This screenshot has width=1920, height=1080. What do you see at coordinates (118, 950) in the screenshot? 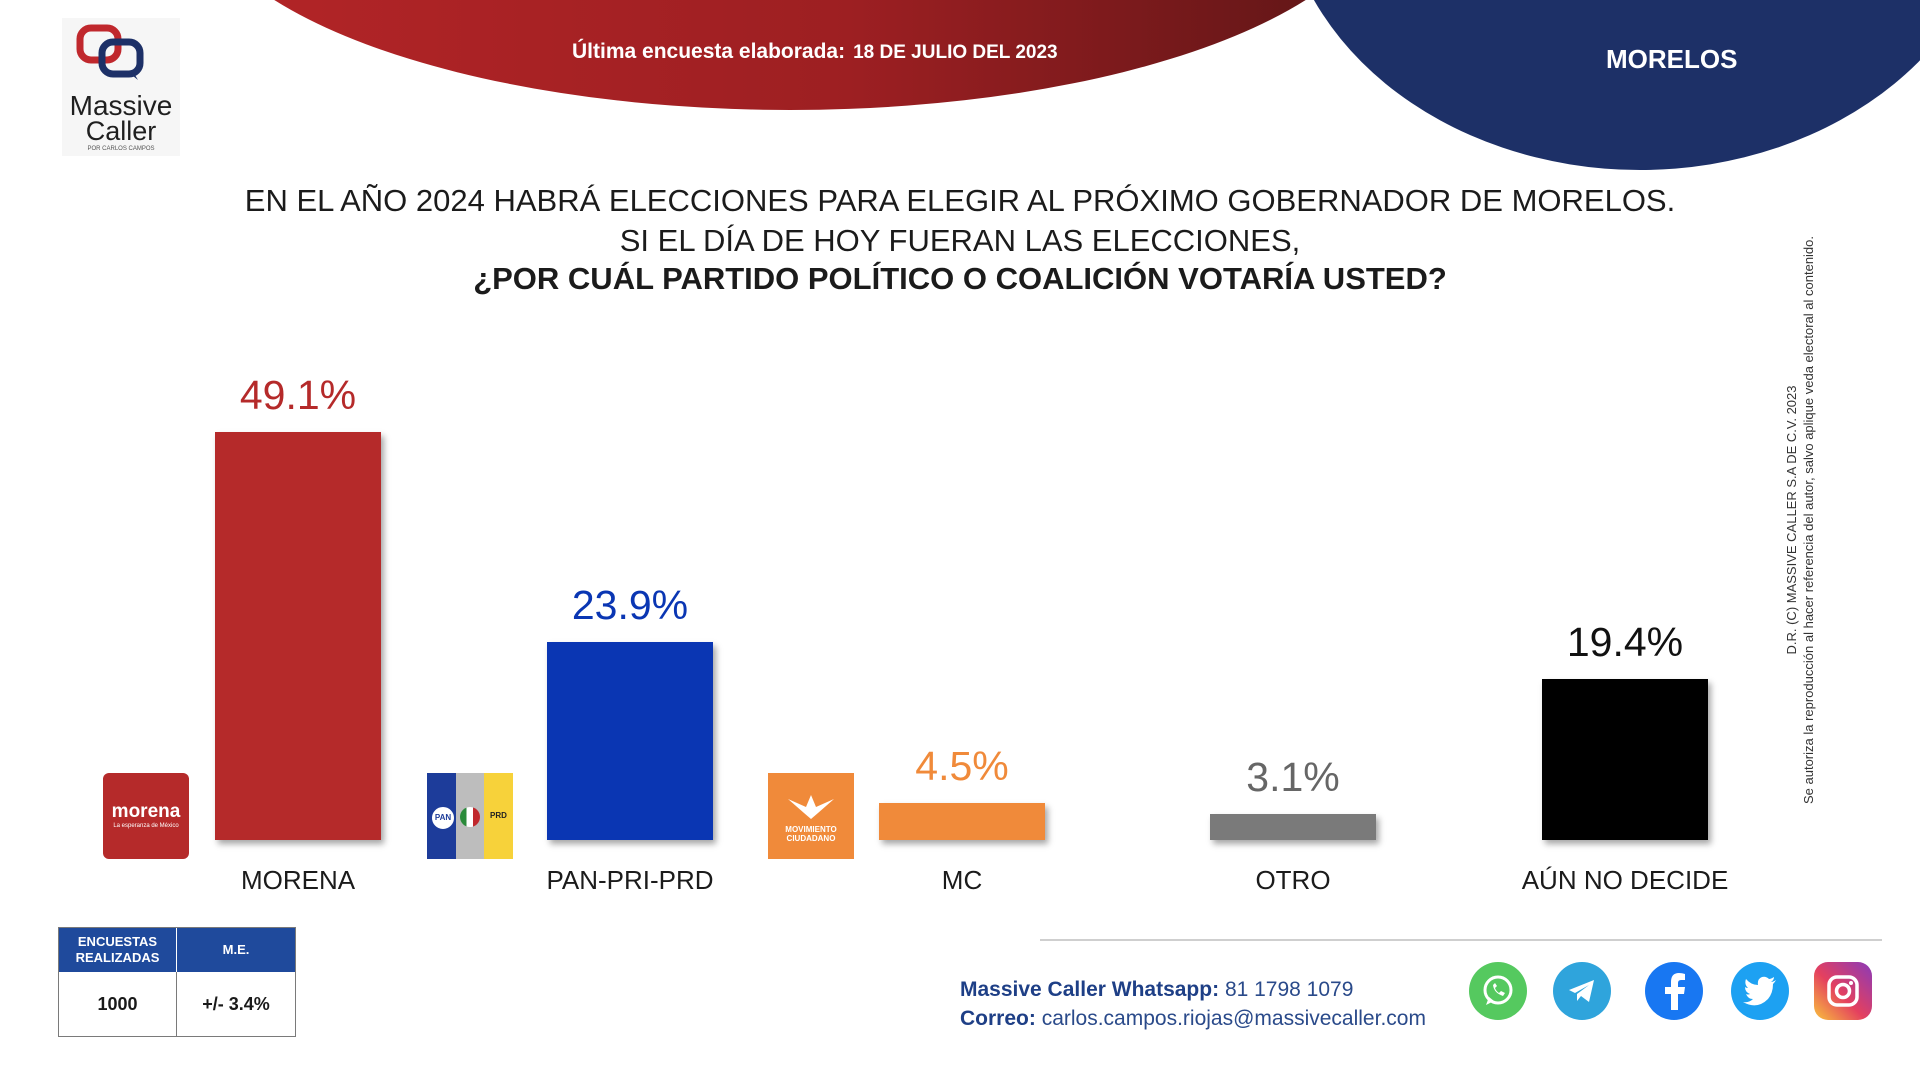
I see `surveys-header: ENCUESTAS REALIZADAS` at bounding box center [118, 950].